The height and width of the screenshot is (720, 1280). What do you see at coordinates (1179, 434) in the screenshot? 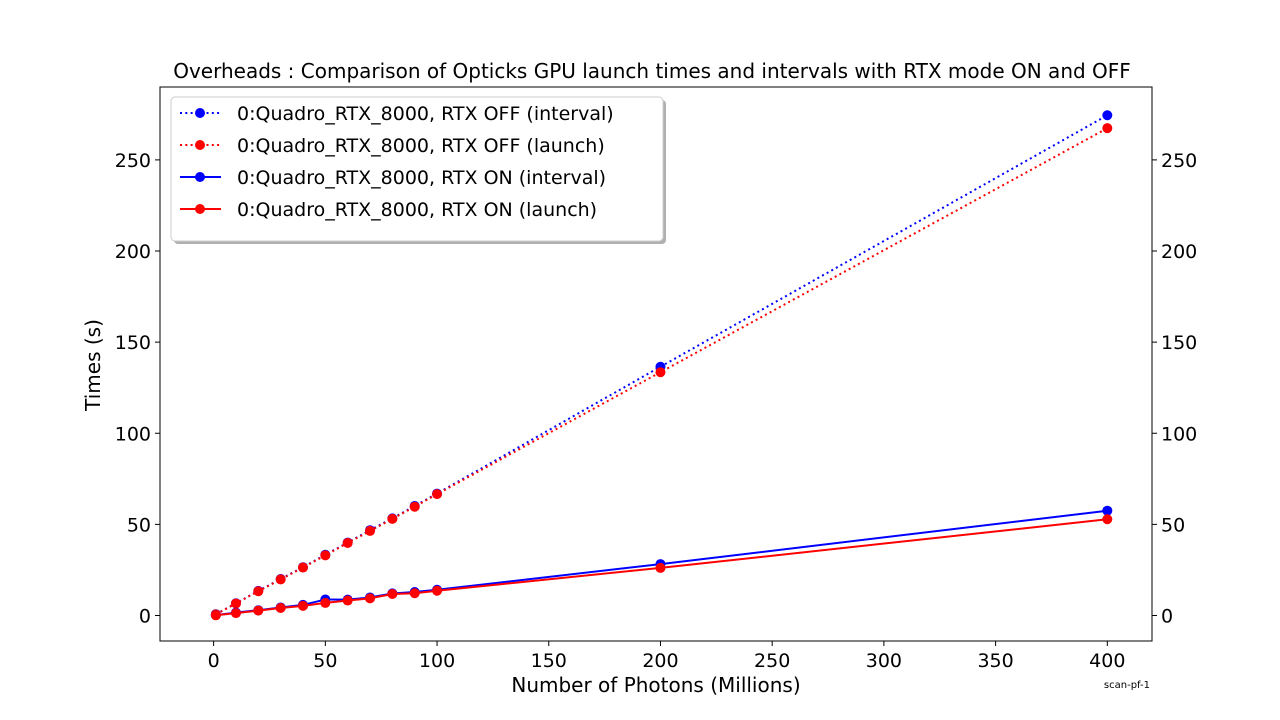
I see `right-y-tick-label: 100` at bounding box center [1179, 434].